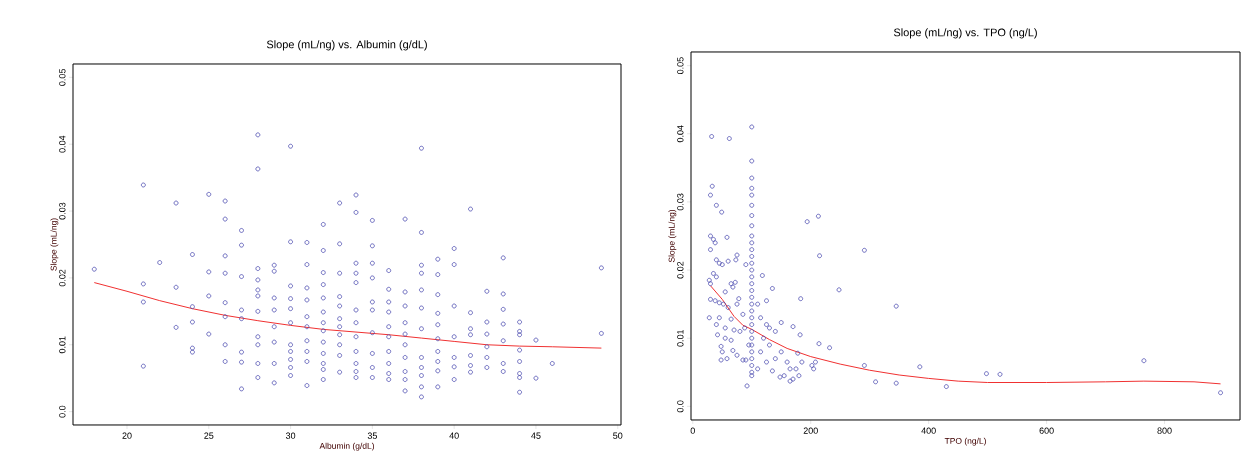  Describe the element at coordinates (347, 446) in the screenshot. I see `x-axis-title: Albumin (g/dL)` at that location.